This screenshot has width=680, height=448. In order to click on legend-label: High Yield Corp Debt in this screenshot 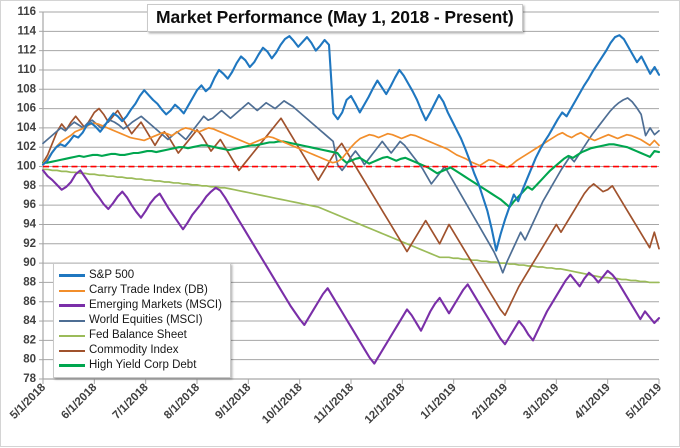, I will do `click(143, 365)`.